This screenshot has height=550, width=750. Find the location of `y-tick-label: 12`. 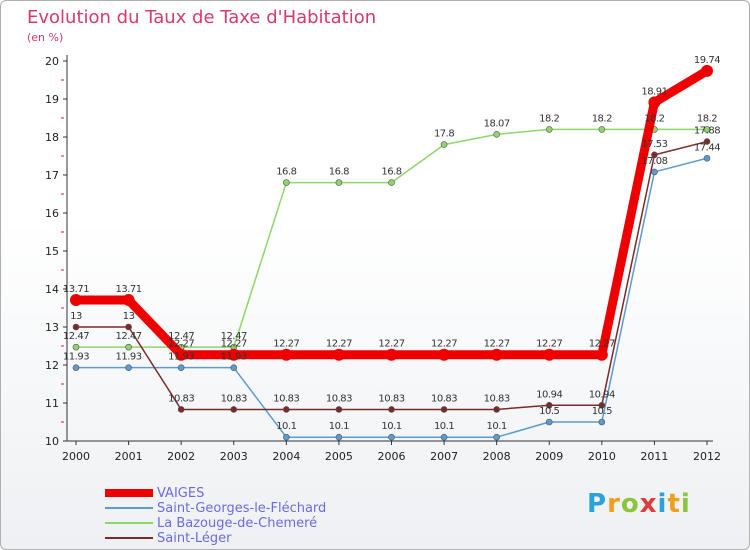

y-tick-label: 12 is located at coordinates (52, 365).